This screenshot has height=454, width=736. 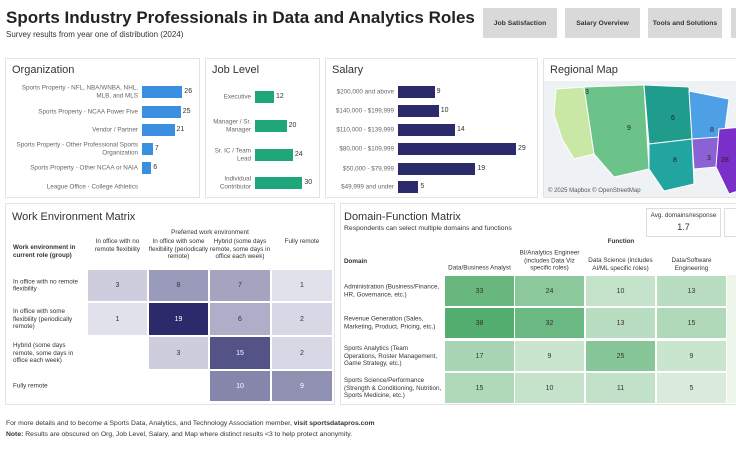 What do you see at coordinates (180, 129) in the screenshot?
I see `value-label: 21` at bounding box center [180, 129].